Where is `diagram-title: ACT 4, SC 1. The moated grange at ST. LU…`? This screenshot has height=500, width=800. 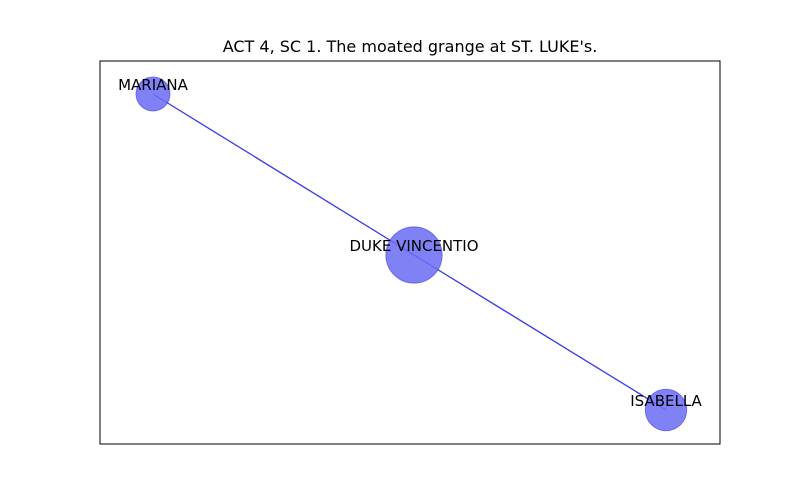
diagram-title: ACT 4, SC 1. The moated grange at ST. LU… is located at coordinates (410, 46).